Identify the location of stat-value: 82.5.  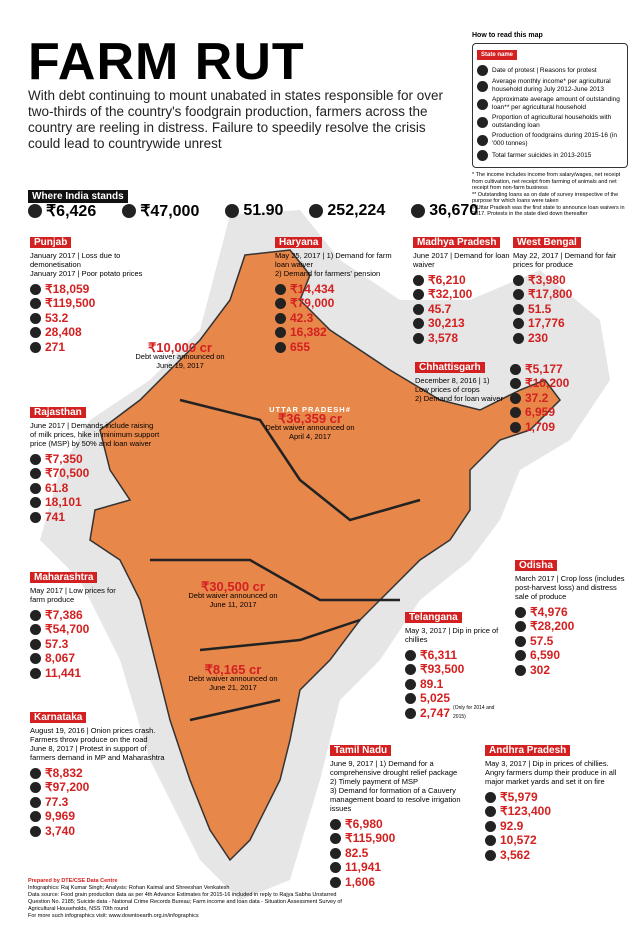
(357, 852).